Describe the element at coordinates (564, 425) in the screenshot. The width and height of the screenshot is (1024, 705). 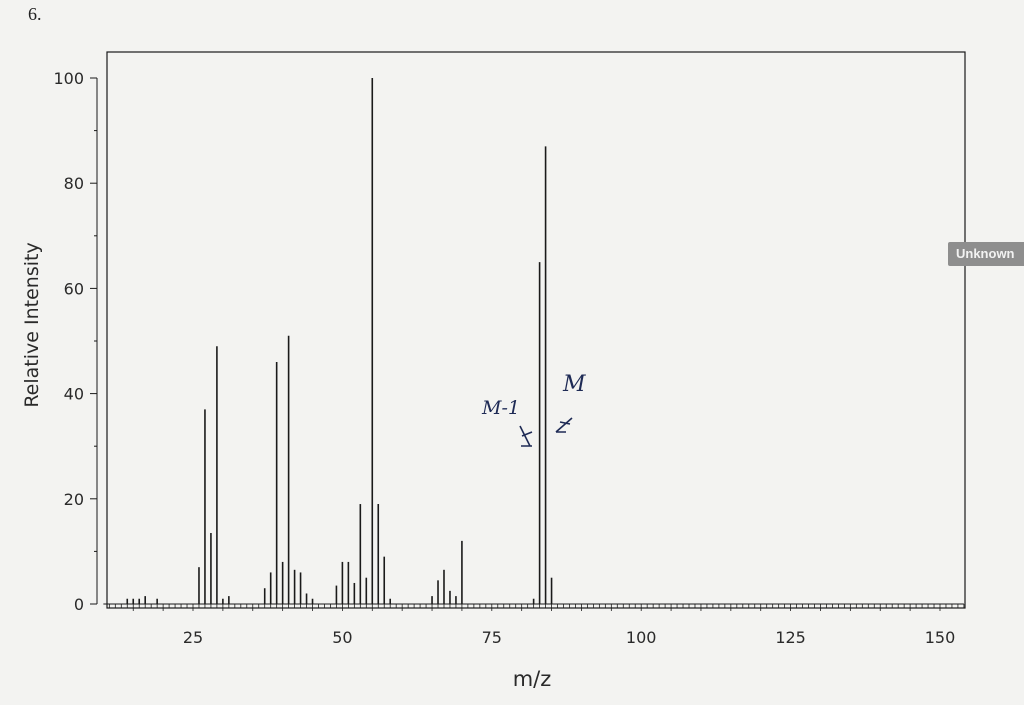
I see `annotation-arrow-m` at that location.